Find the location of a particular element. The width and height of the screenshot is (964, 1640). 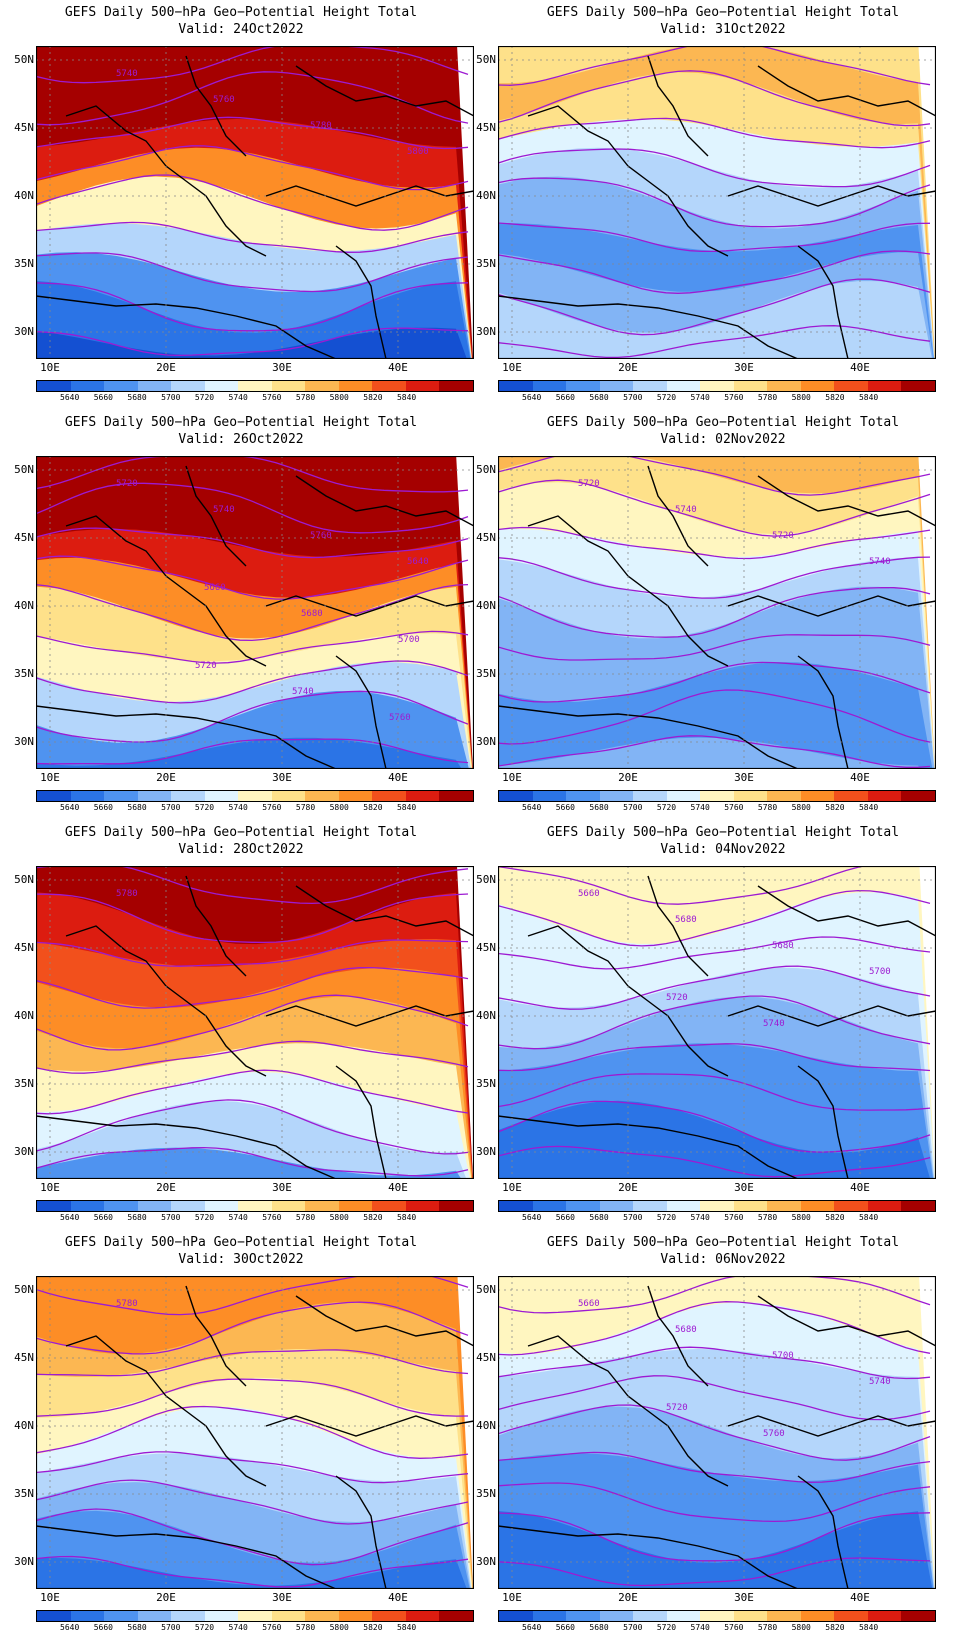

valid-prefix: Valid: is located at coordinates (202, 1259).